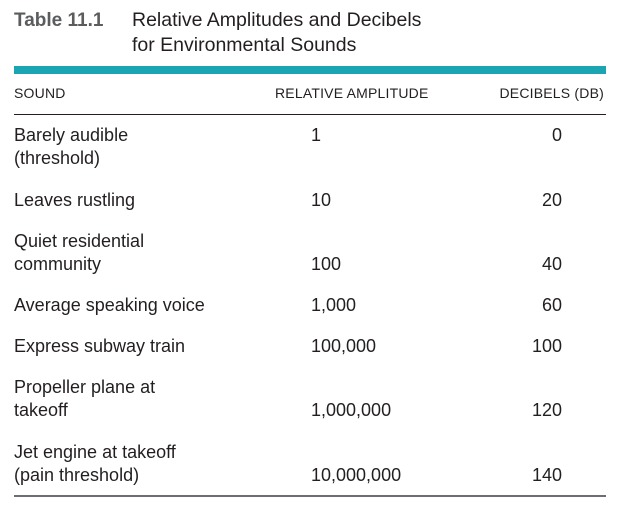  What do you see at coordinates (310, 399) in the screenshot?
I see `table-row: Propeller plane at takeoff 1,000,000 120` at bounding box center [310, 399].